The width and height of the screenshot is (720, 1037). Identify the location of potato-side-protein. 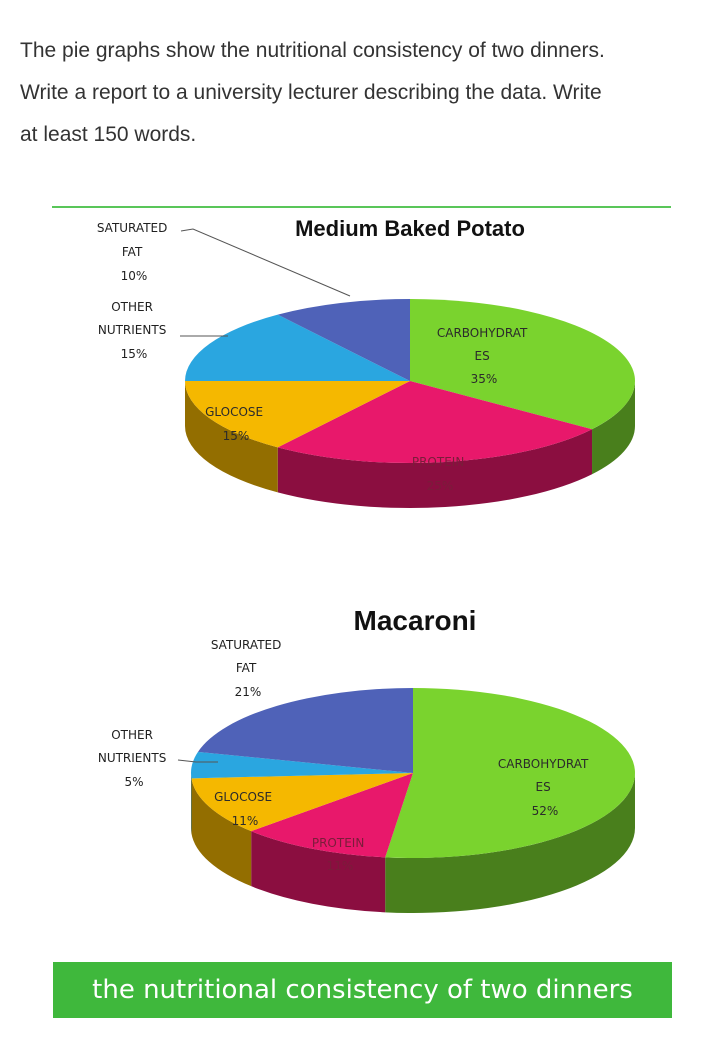
(435, 468).